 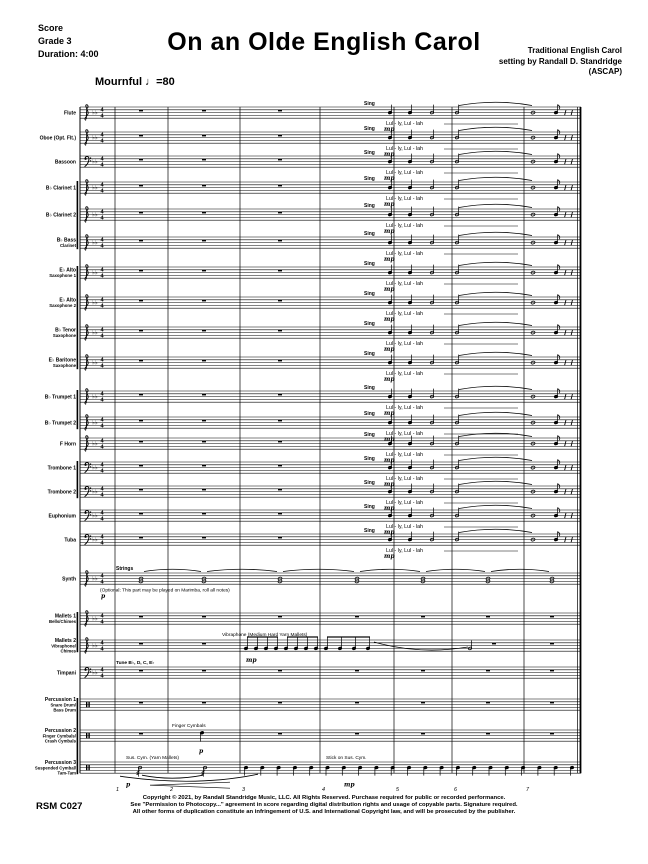 I want to click on percussion-clef-icon, so click(x=89, y=704).